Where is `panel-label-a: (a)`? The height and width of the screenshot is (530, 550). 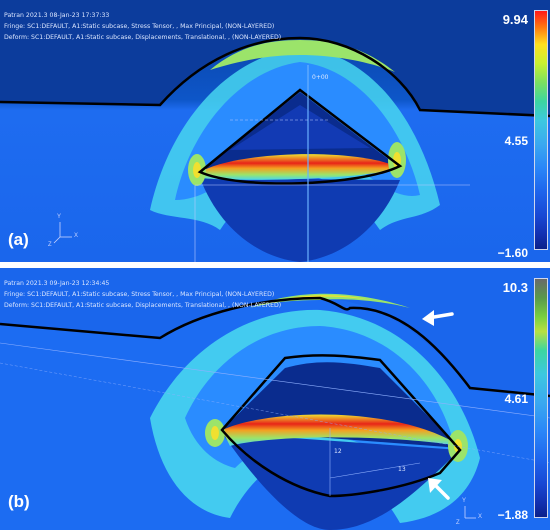
panel-label-a: (a) is located at coordinates (18, 239).